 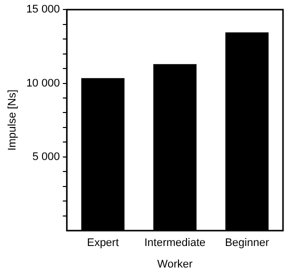 I want to click on y-tick-label: 10 000, so click(x=43, y=83).